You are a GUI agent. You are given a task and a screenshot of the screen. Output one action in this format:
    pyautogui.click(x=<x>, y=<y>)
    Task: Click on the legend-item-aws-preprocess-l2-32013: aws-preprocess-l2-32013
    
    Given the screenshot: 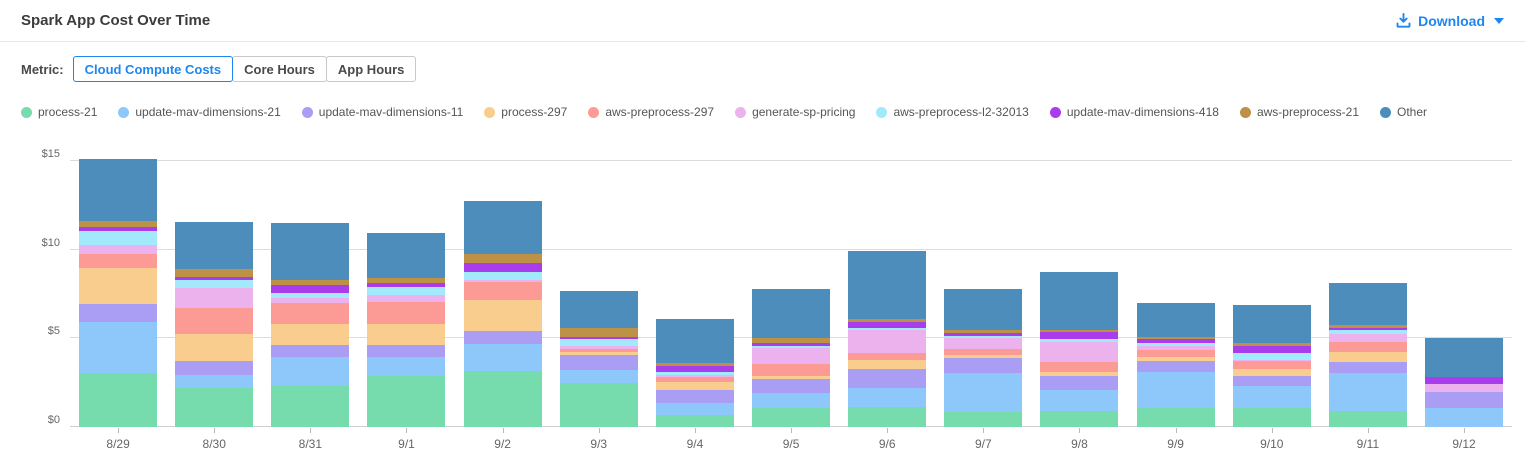 What is the action you would take?
    pyautogui.click(x=952, y=112)
    